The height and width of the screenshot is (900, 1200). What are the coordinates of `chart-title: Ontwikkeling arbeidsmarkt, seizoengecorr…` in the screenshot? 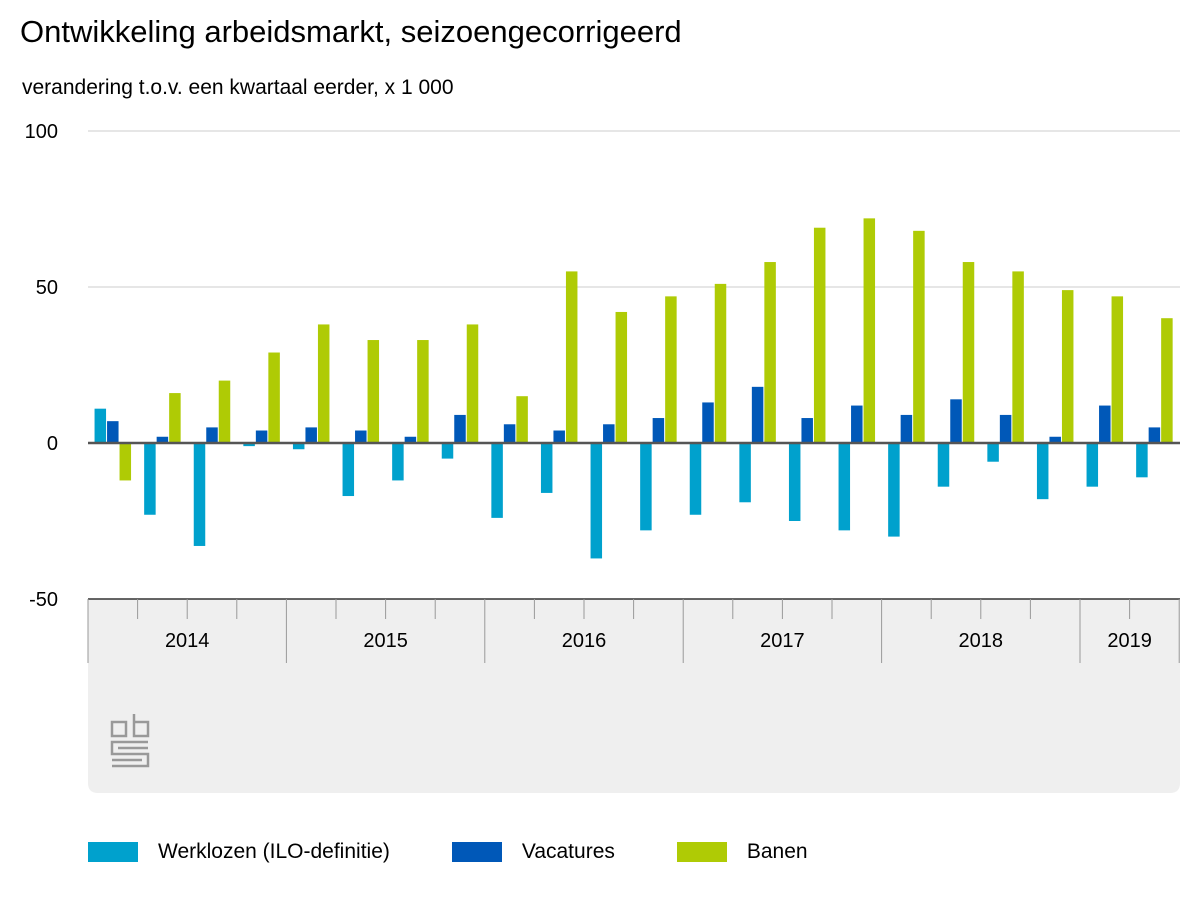 It's located at (351, 31).